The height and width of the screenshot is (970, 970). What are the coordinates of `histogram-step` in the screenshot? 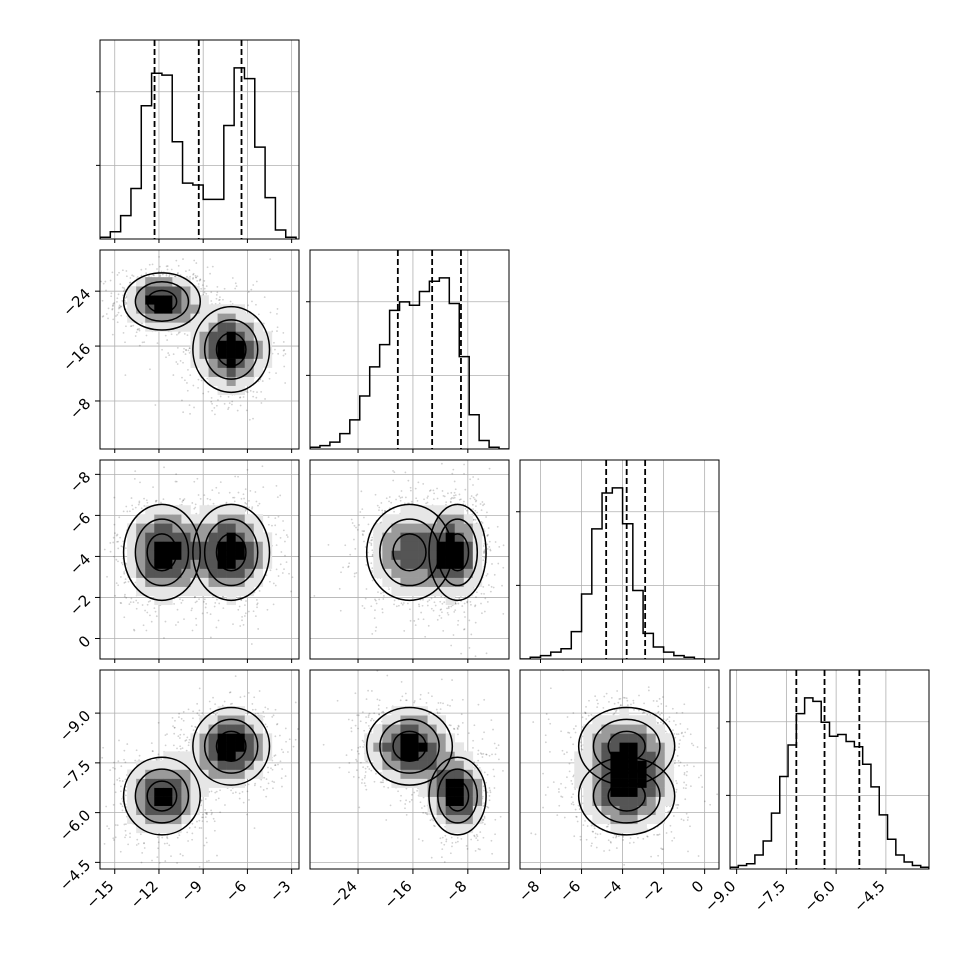 It's located at (409, 363).